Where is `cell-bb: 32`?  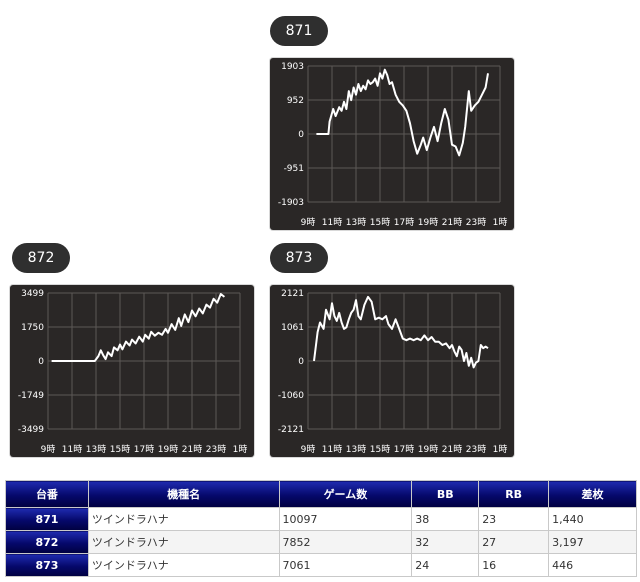
cell-bb: 32 is located at coordinates (445, 542).